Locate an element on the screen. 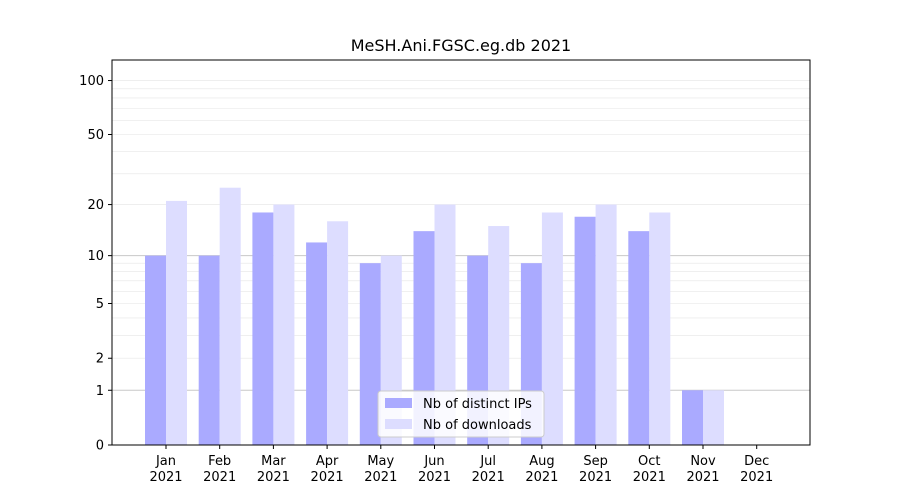 The image size is (900, 500). x-tick-label: Oct 2021 is located at coordinates (649, 469).